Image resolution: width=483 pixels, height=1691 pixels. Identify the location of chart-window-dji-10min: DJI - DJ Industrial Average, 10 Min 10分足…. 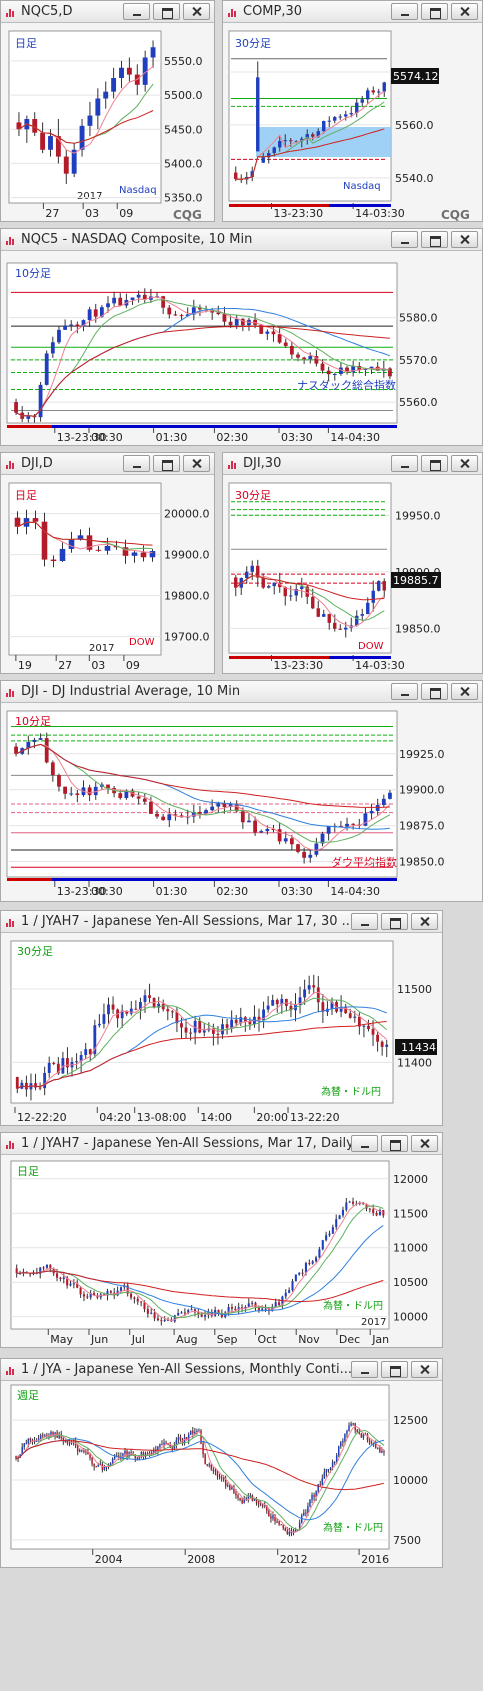
(241, 791).